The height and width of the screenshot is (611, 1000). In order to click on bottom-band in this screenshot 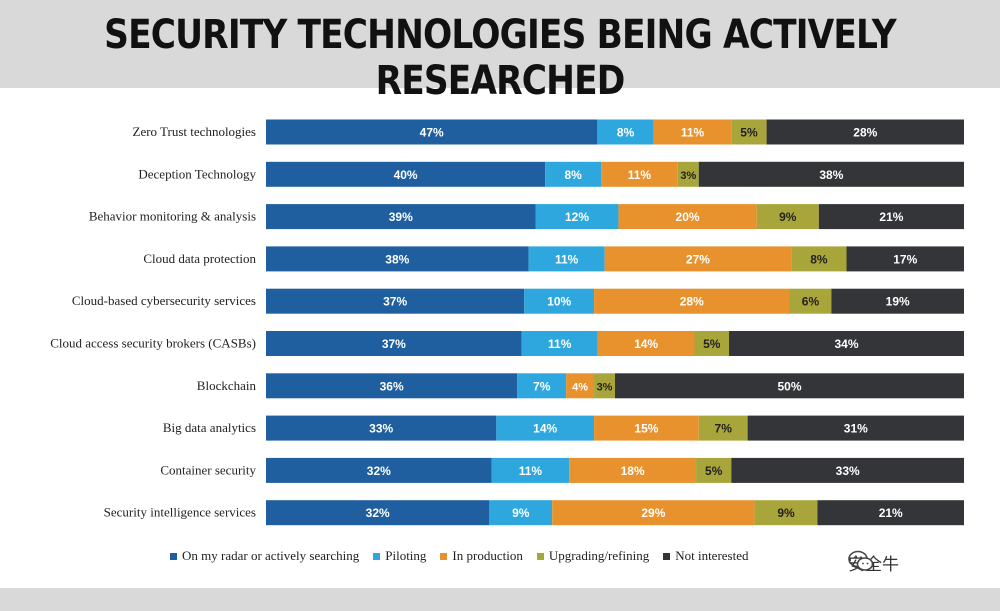, I will do `click(500, 599)`.